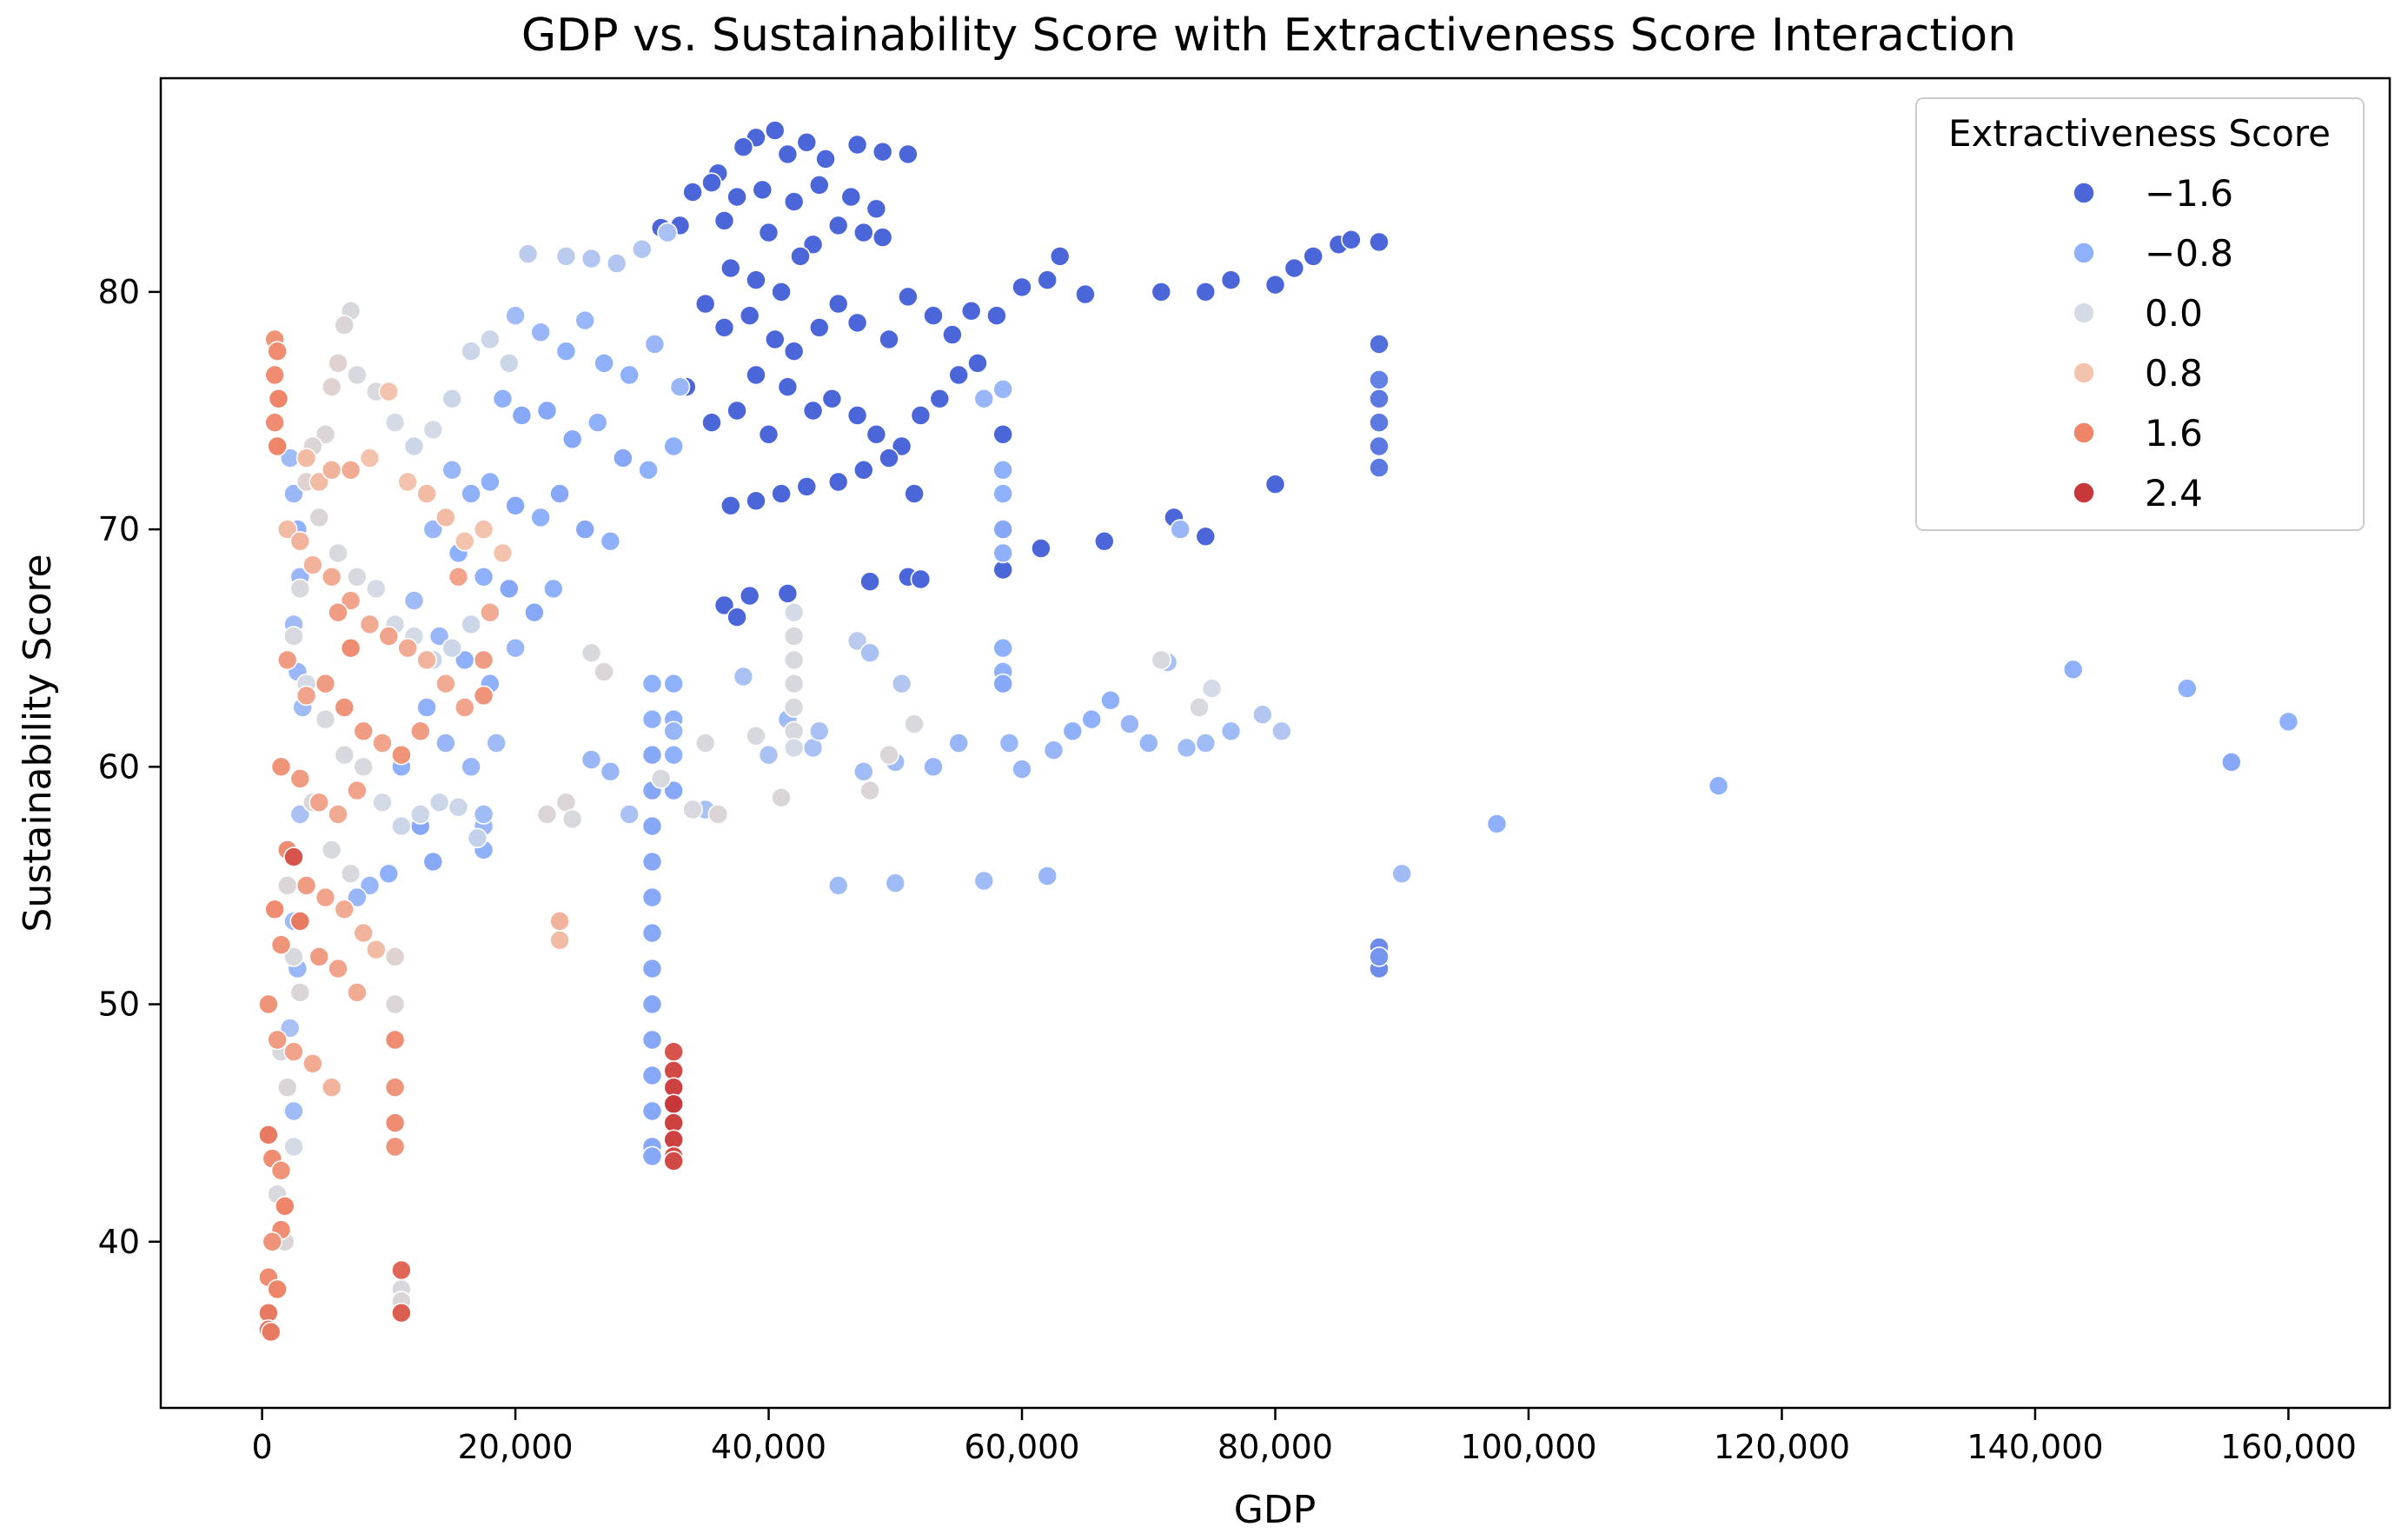 The image size is (2408, 1540). What do you see at coordinates (2139, 133) in the screenshot?
I see `legend-title: Extractiveness Score` at bounding box center [2139, 133].